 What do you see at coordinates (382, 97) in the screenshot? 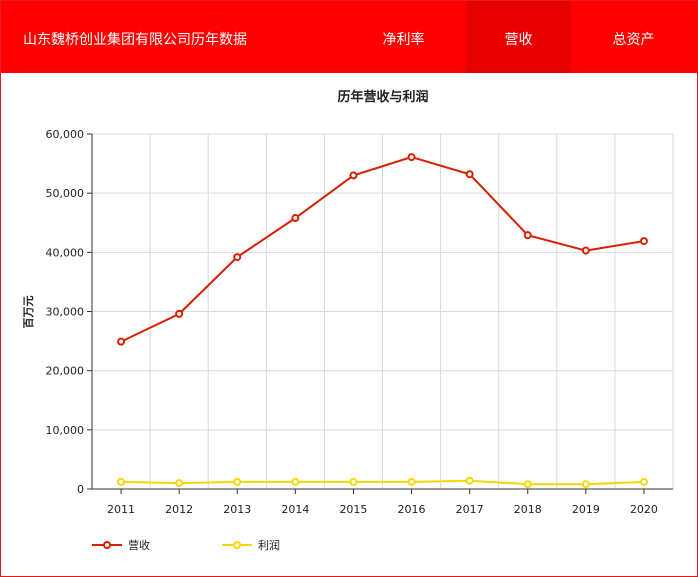
I see `chart-title: 历年营收与利润` at bounding box center [382, 97].